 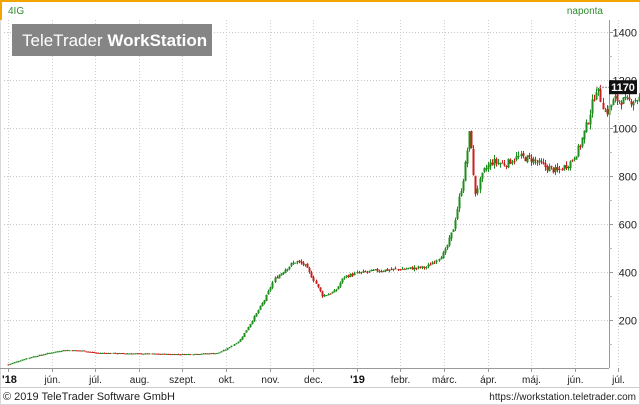 What do you see at coordinates (112, 40) in the screenshot?
I see `watermark-box` at bounding box center [112, 40].